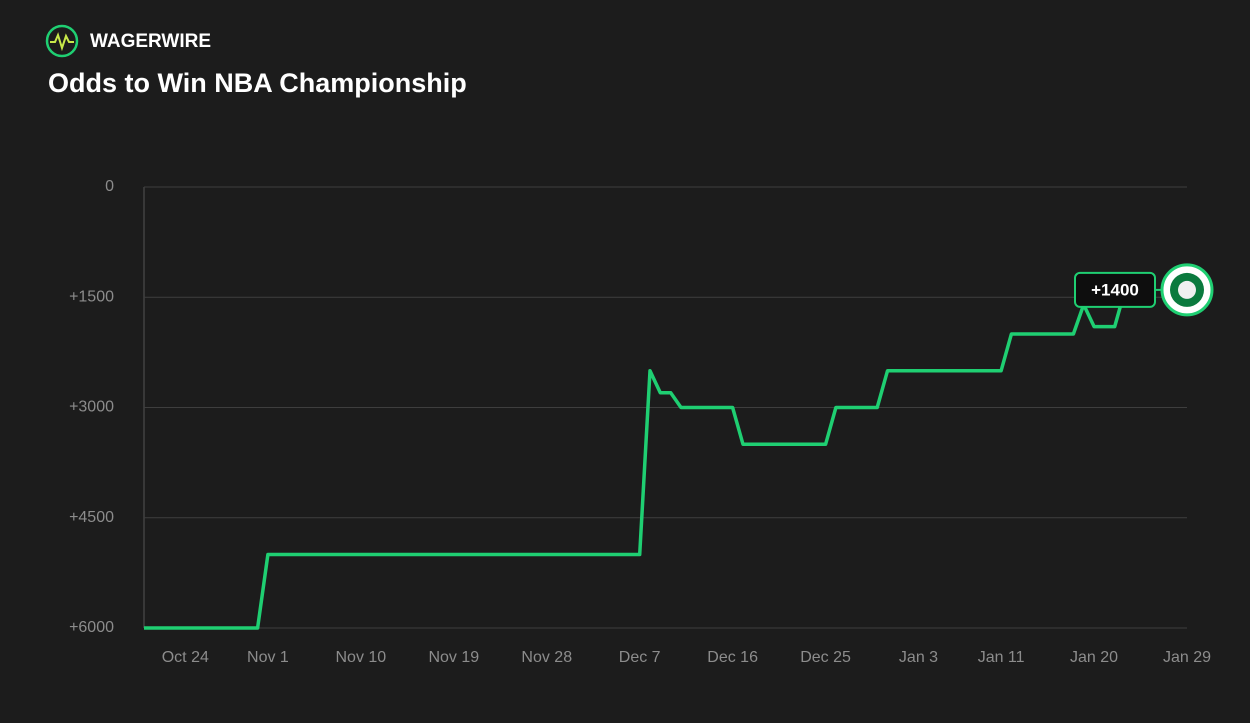 Image resolution: width=1250 pixels, height=723 pixels. I want to click on x-tick-label: Dec 25, so click(825, 657).